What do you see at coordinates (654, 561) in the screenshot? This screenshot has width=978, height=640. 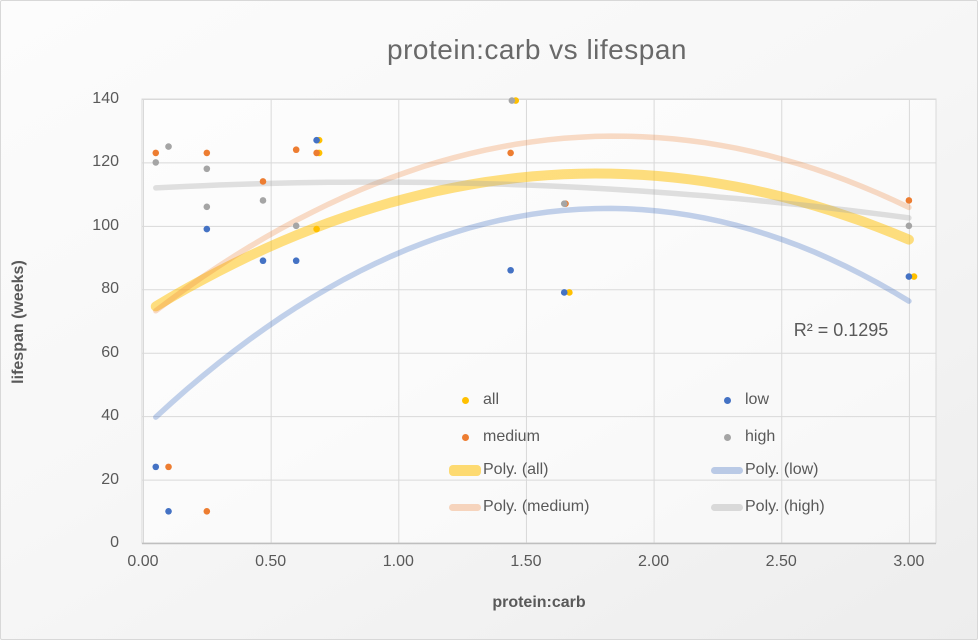 I see `x-tick-label: 2.00` at bounding box center [654, 561].